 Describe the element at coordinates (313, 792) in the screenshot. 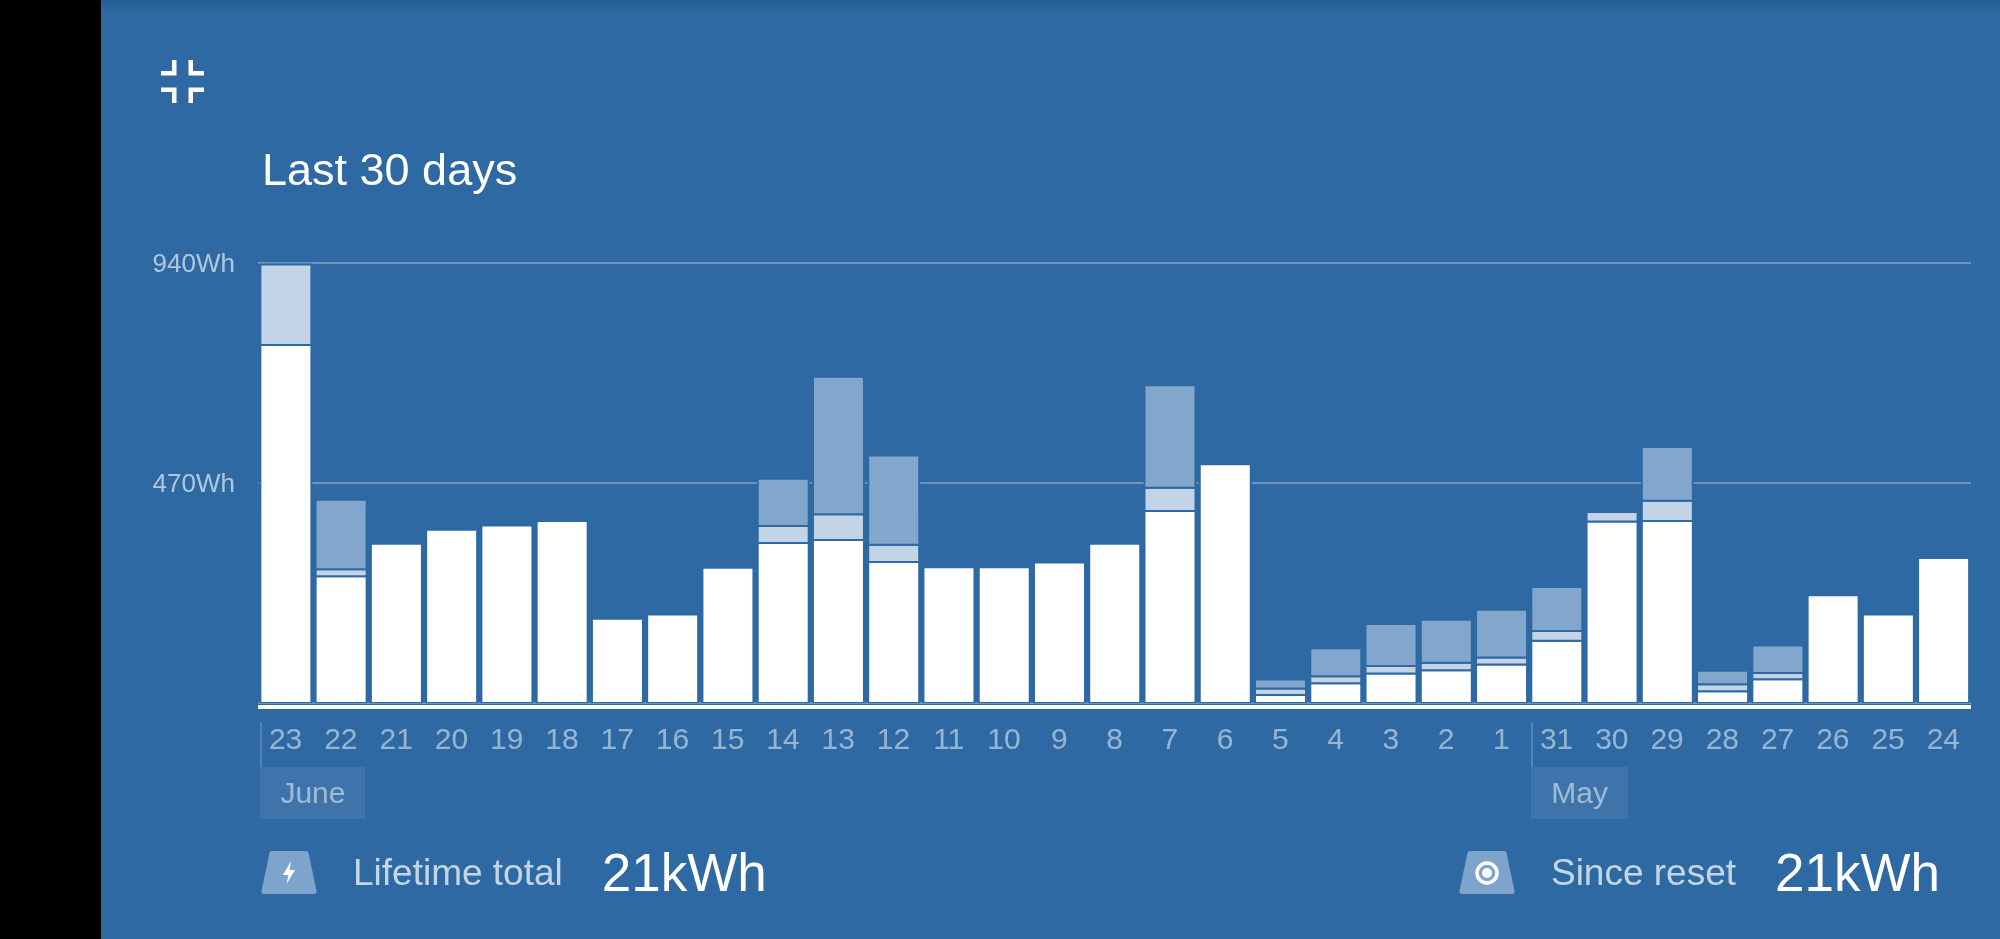

I see `text: June` at that location.